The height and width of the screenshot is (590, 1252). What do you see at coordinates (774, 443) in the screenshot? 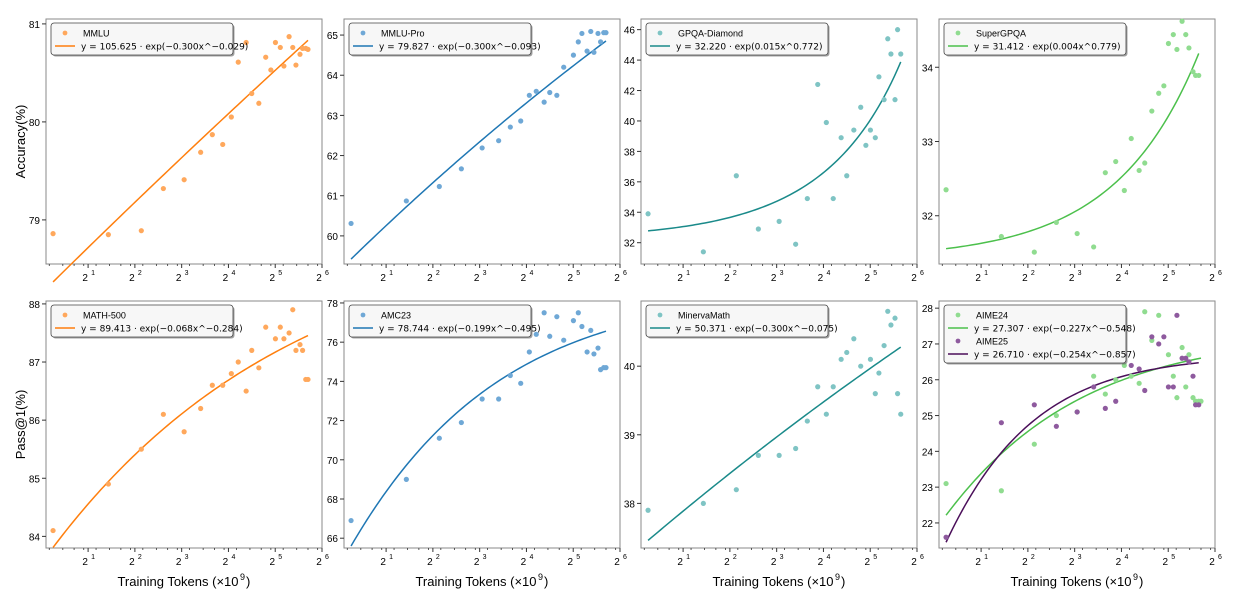
I see `fit-curve-minervamath` at bounding box center [774, 443].